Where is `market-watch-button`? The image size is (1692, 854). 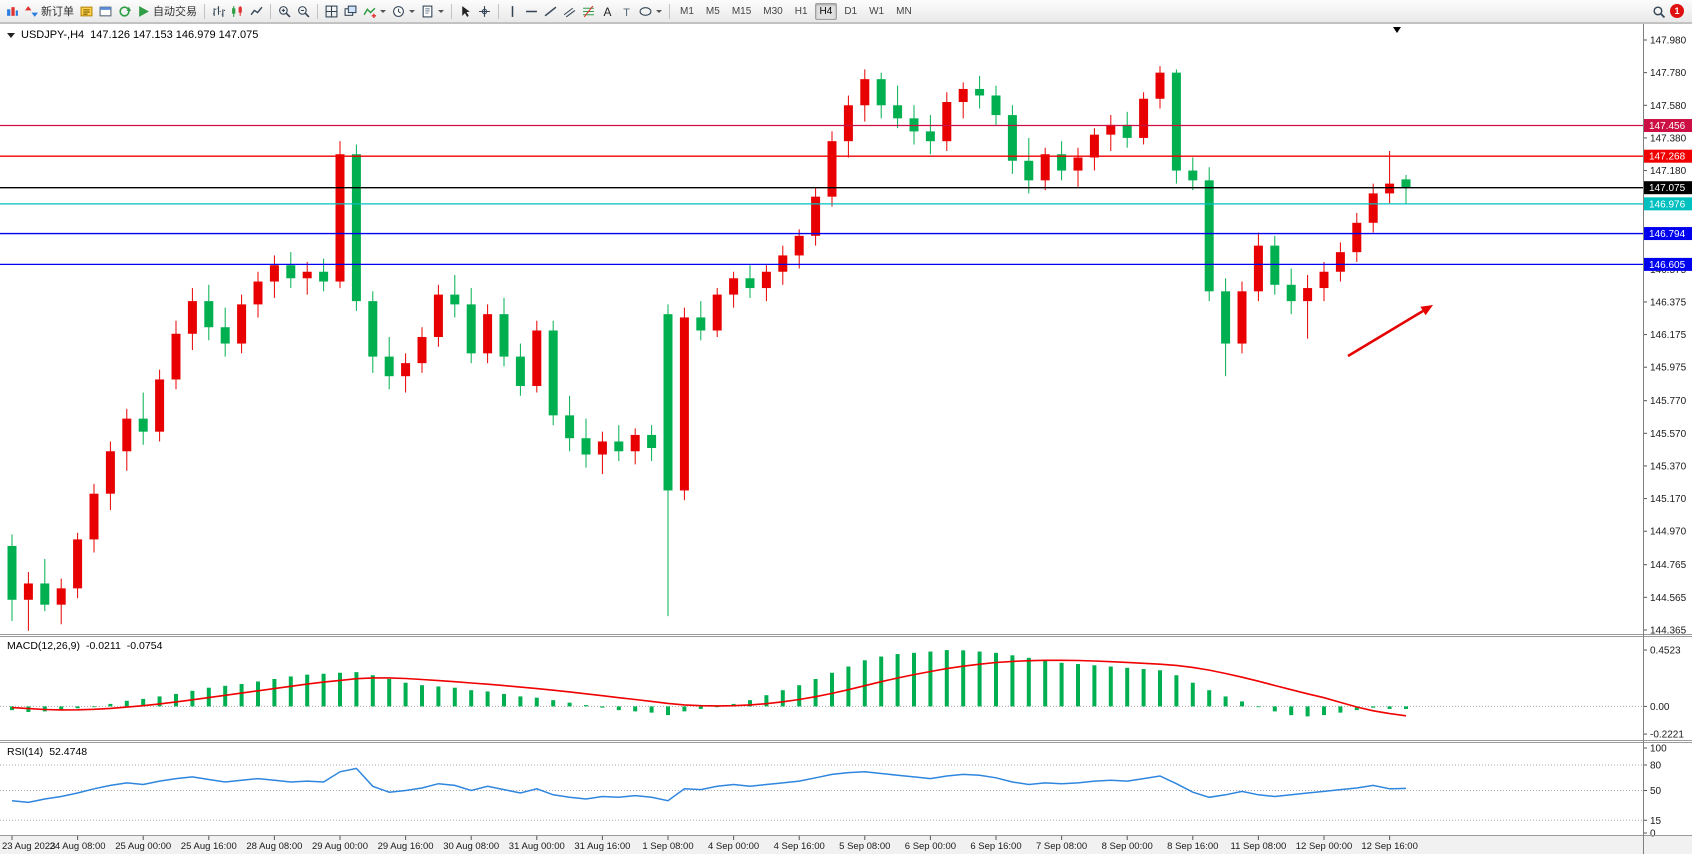 market-watch-button is located at coordinates (105, 11).